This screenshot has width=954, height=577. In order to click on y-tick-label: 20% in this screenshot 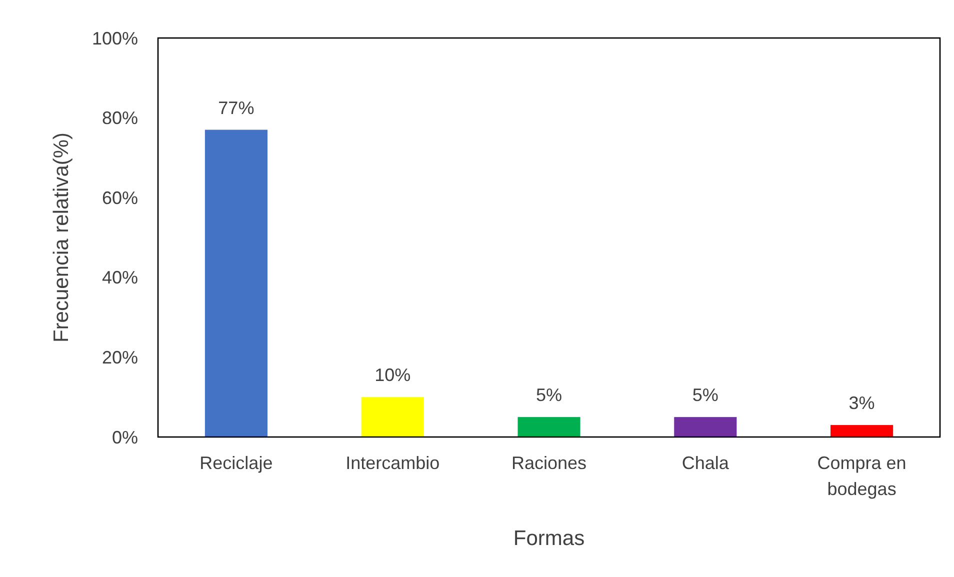, I will do `click(120, 358)`.